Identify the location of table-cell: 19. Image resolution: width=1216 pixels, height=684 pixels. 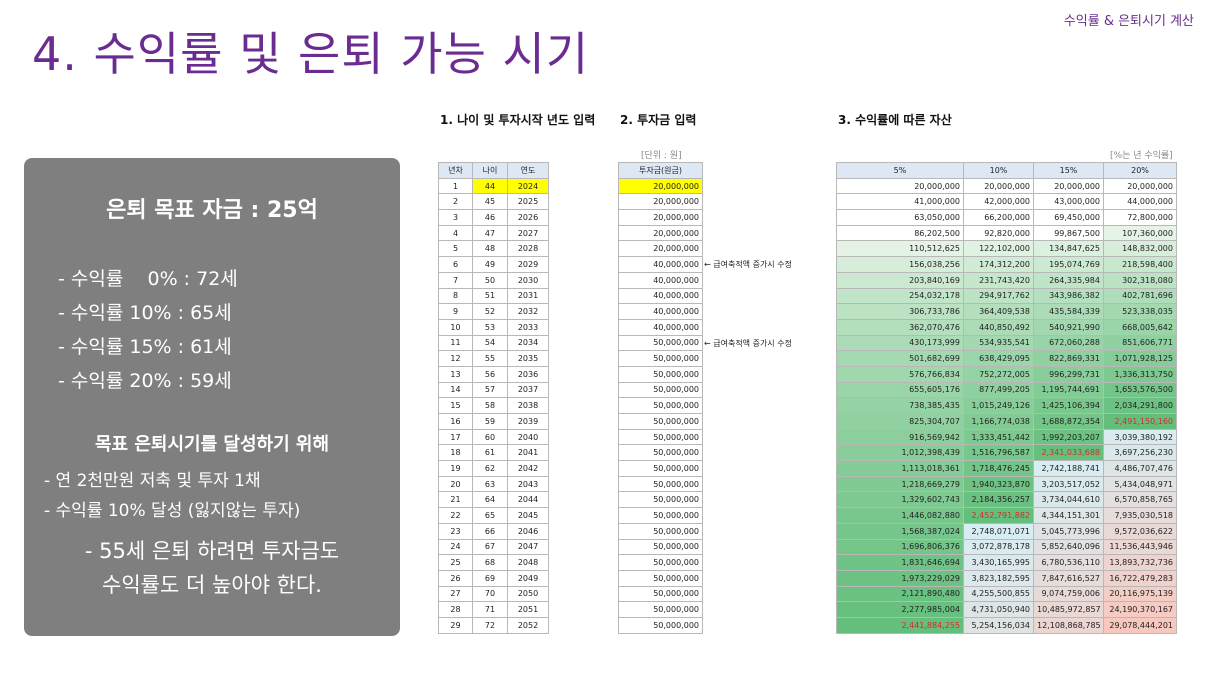
(455, 468).